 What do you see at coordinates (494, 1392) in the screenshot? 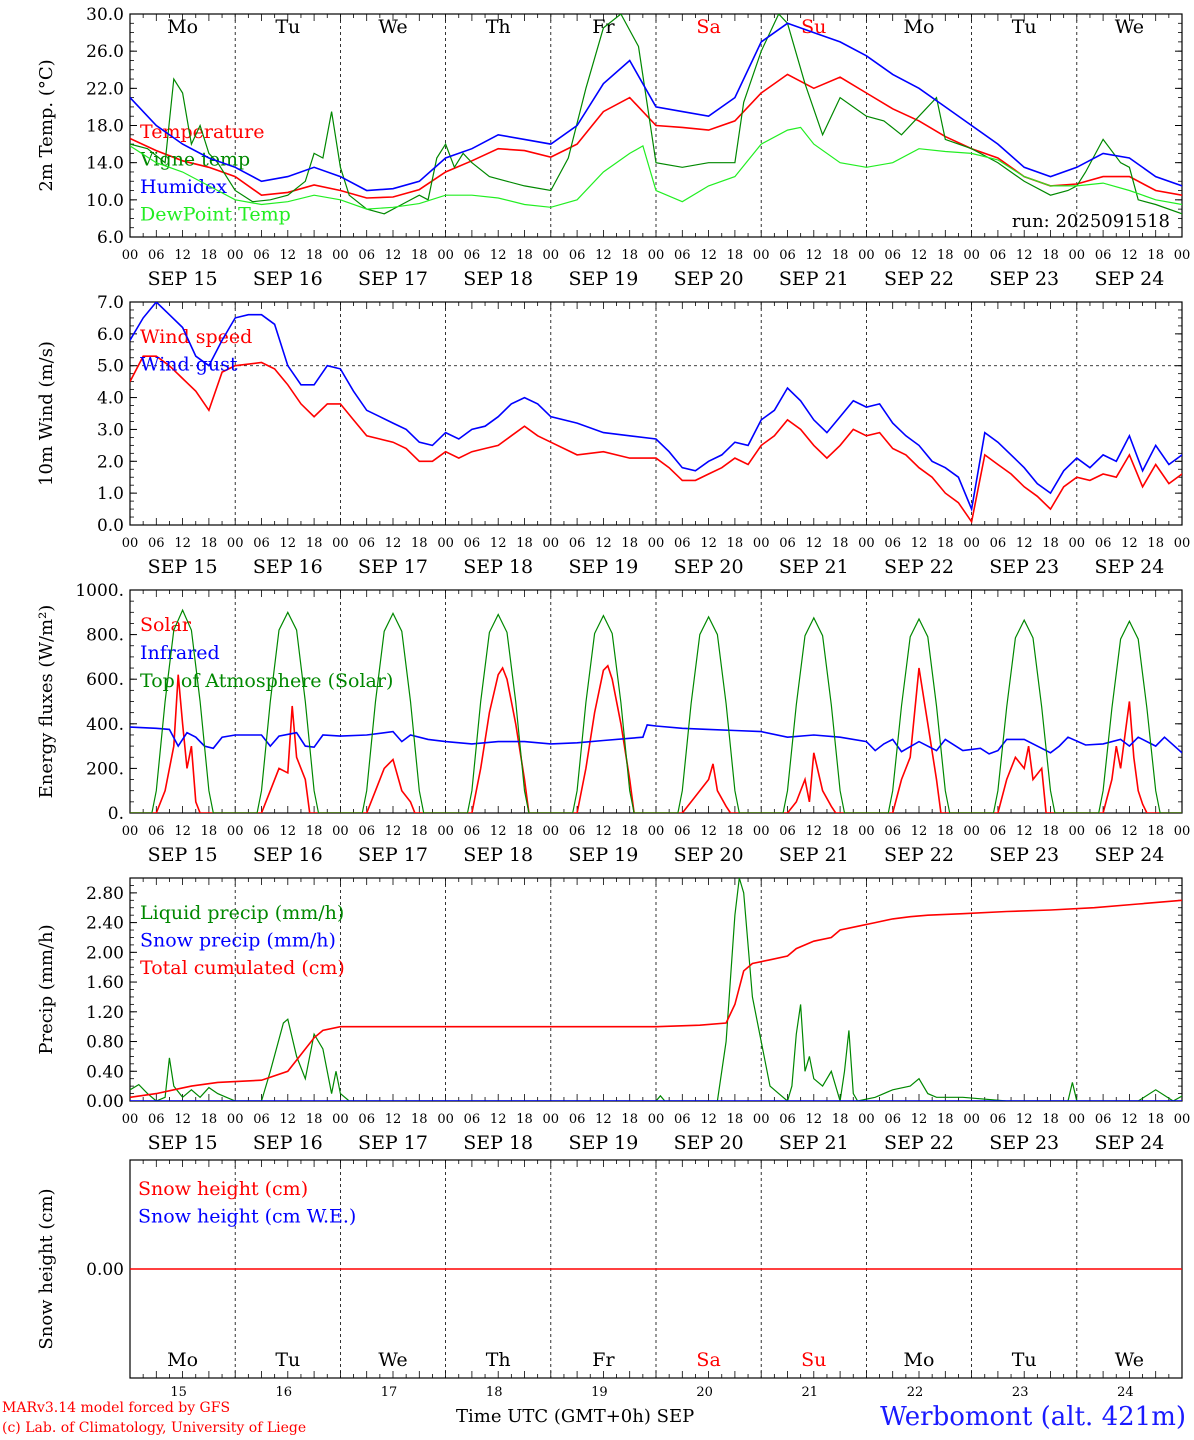
I see `day-number-label: 18` at bounding box center [494, 1392].